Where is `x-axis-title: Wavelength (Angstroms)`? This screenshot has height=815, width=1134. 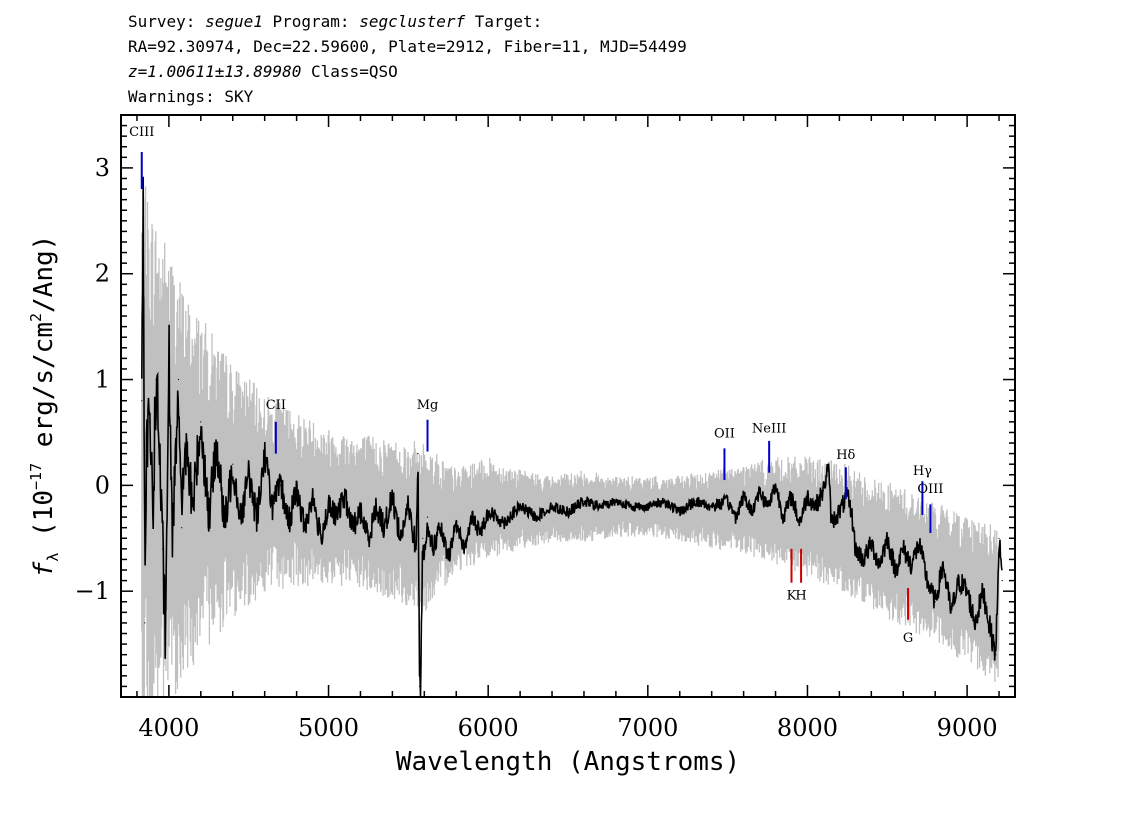 x-axis-title: Wavelength (Angstroms) is located at coordinates (568, 762).